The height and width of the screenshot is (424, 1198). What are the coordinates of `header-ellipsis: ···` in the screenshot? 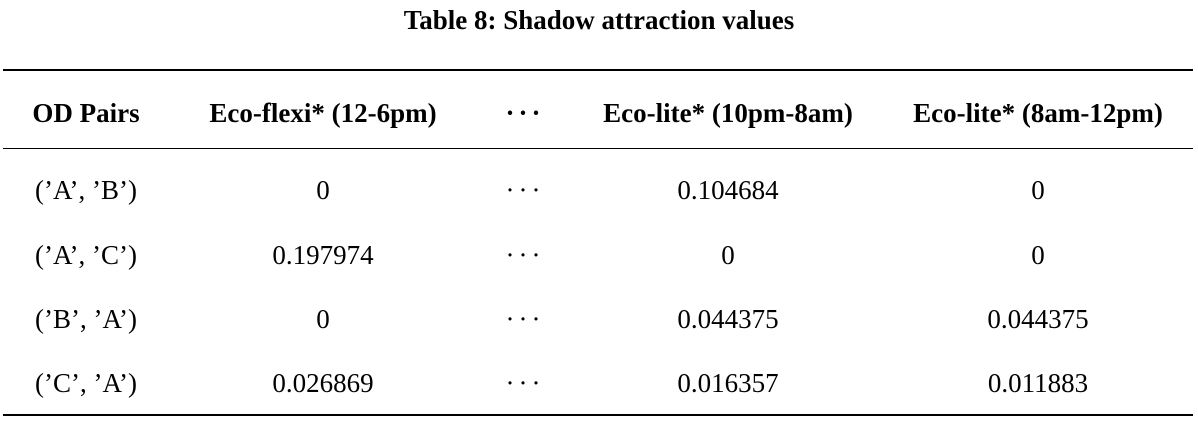 It's located at (525, 113).